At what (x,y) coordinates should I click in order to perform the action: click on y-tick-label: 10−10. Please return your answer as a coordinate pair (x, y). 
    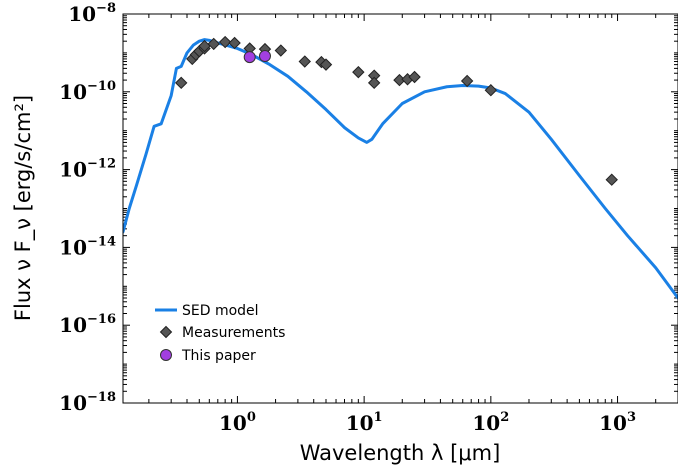
    Looking at the image, I should click on (87, 91).